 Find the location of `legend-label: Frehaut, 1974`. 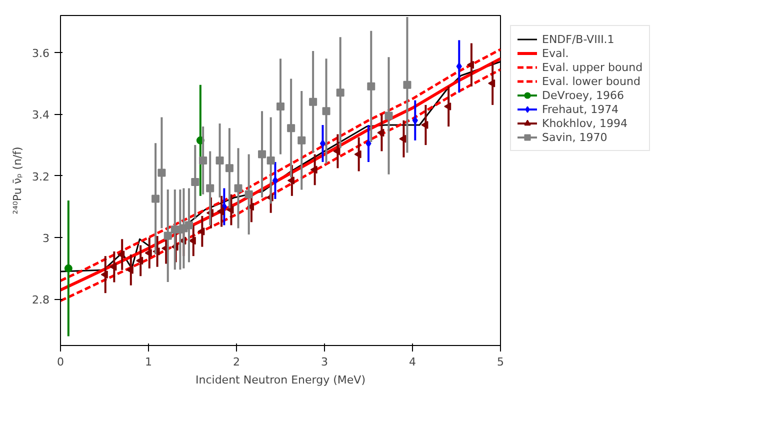

legend-label: Frehaut, 1974 is located at coordinates (580, 109).